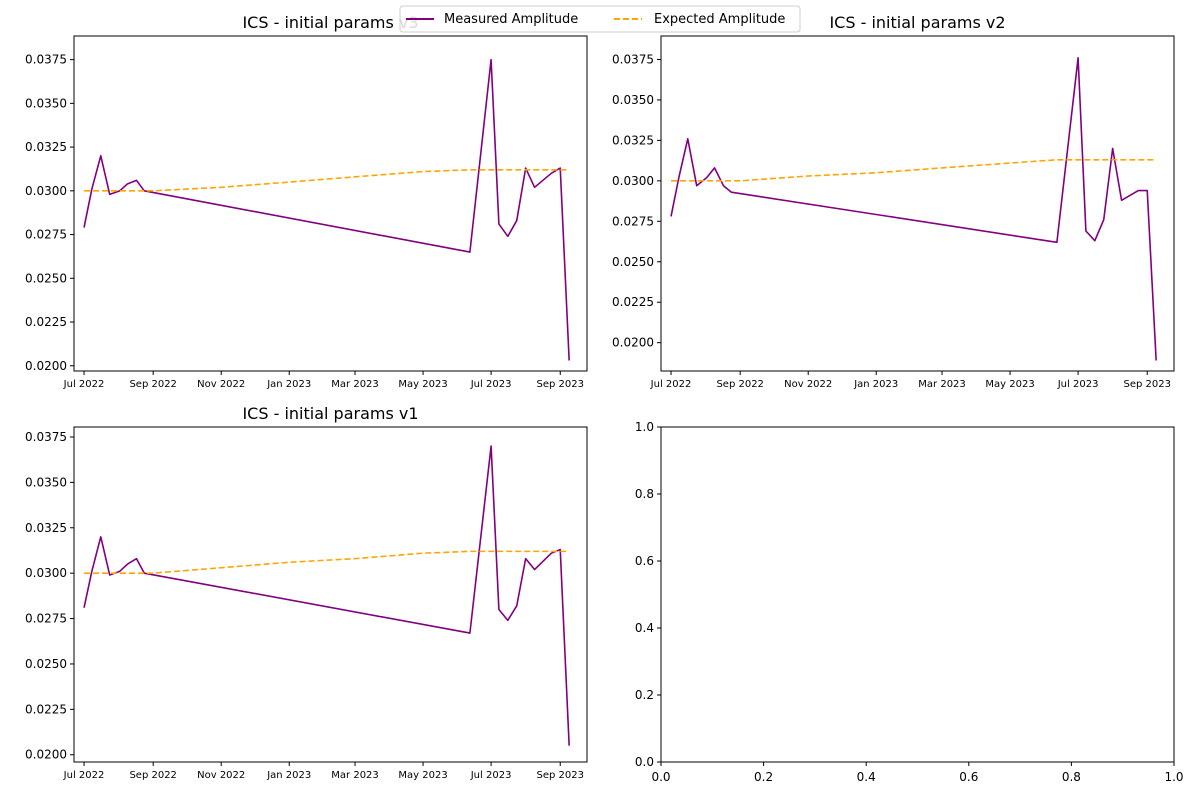 The image size is (1200, 800). Describe the element at coordinates (644, 494) in the screenshot. I see `y-tick-label: 0.8` at that location.